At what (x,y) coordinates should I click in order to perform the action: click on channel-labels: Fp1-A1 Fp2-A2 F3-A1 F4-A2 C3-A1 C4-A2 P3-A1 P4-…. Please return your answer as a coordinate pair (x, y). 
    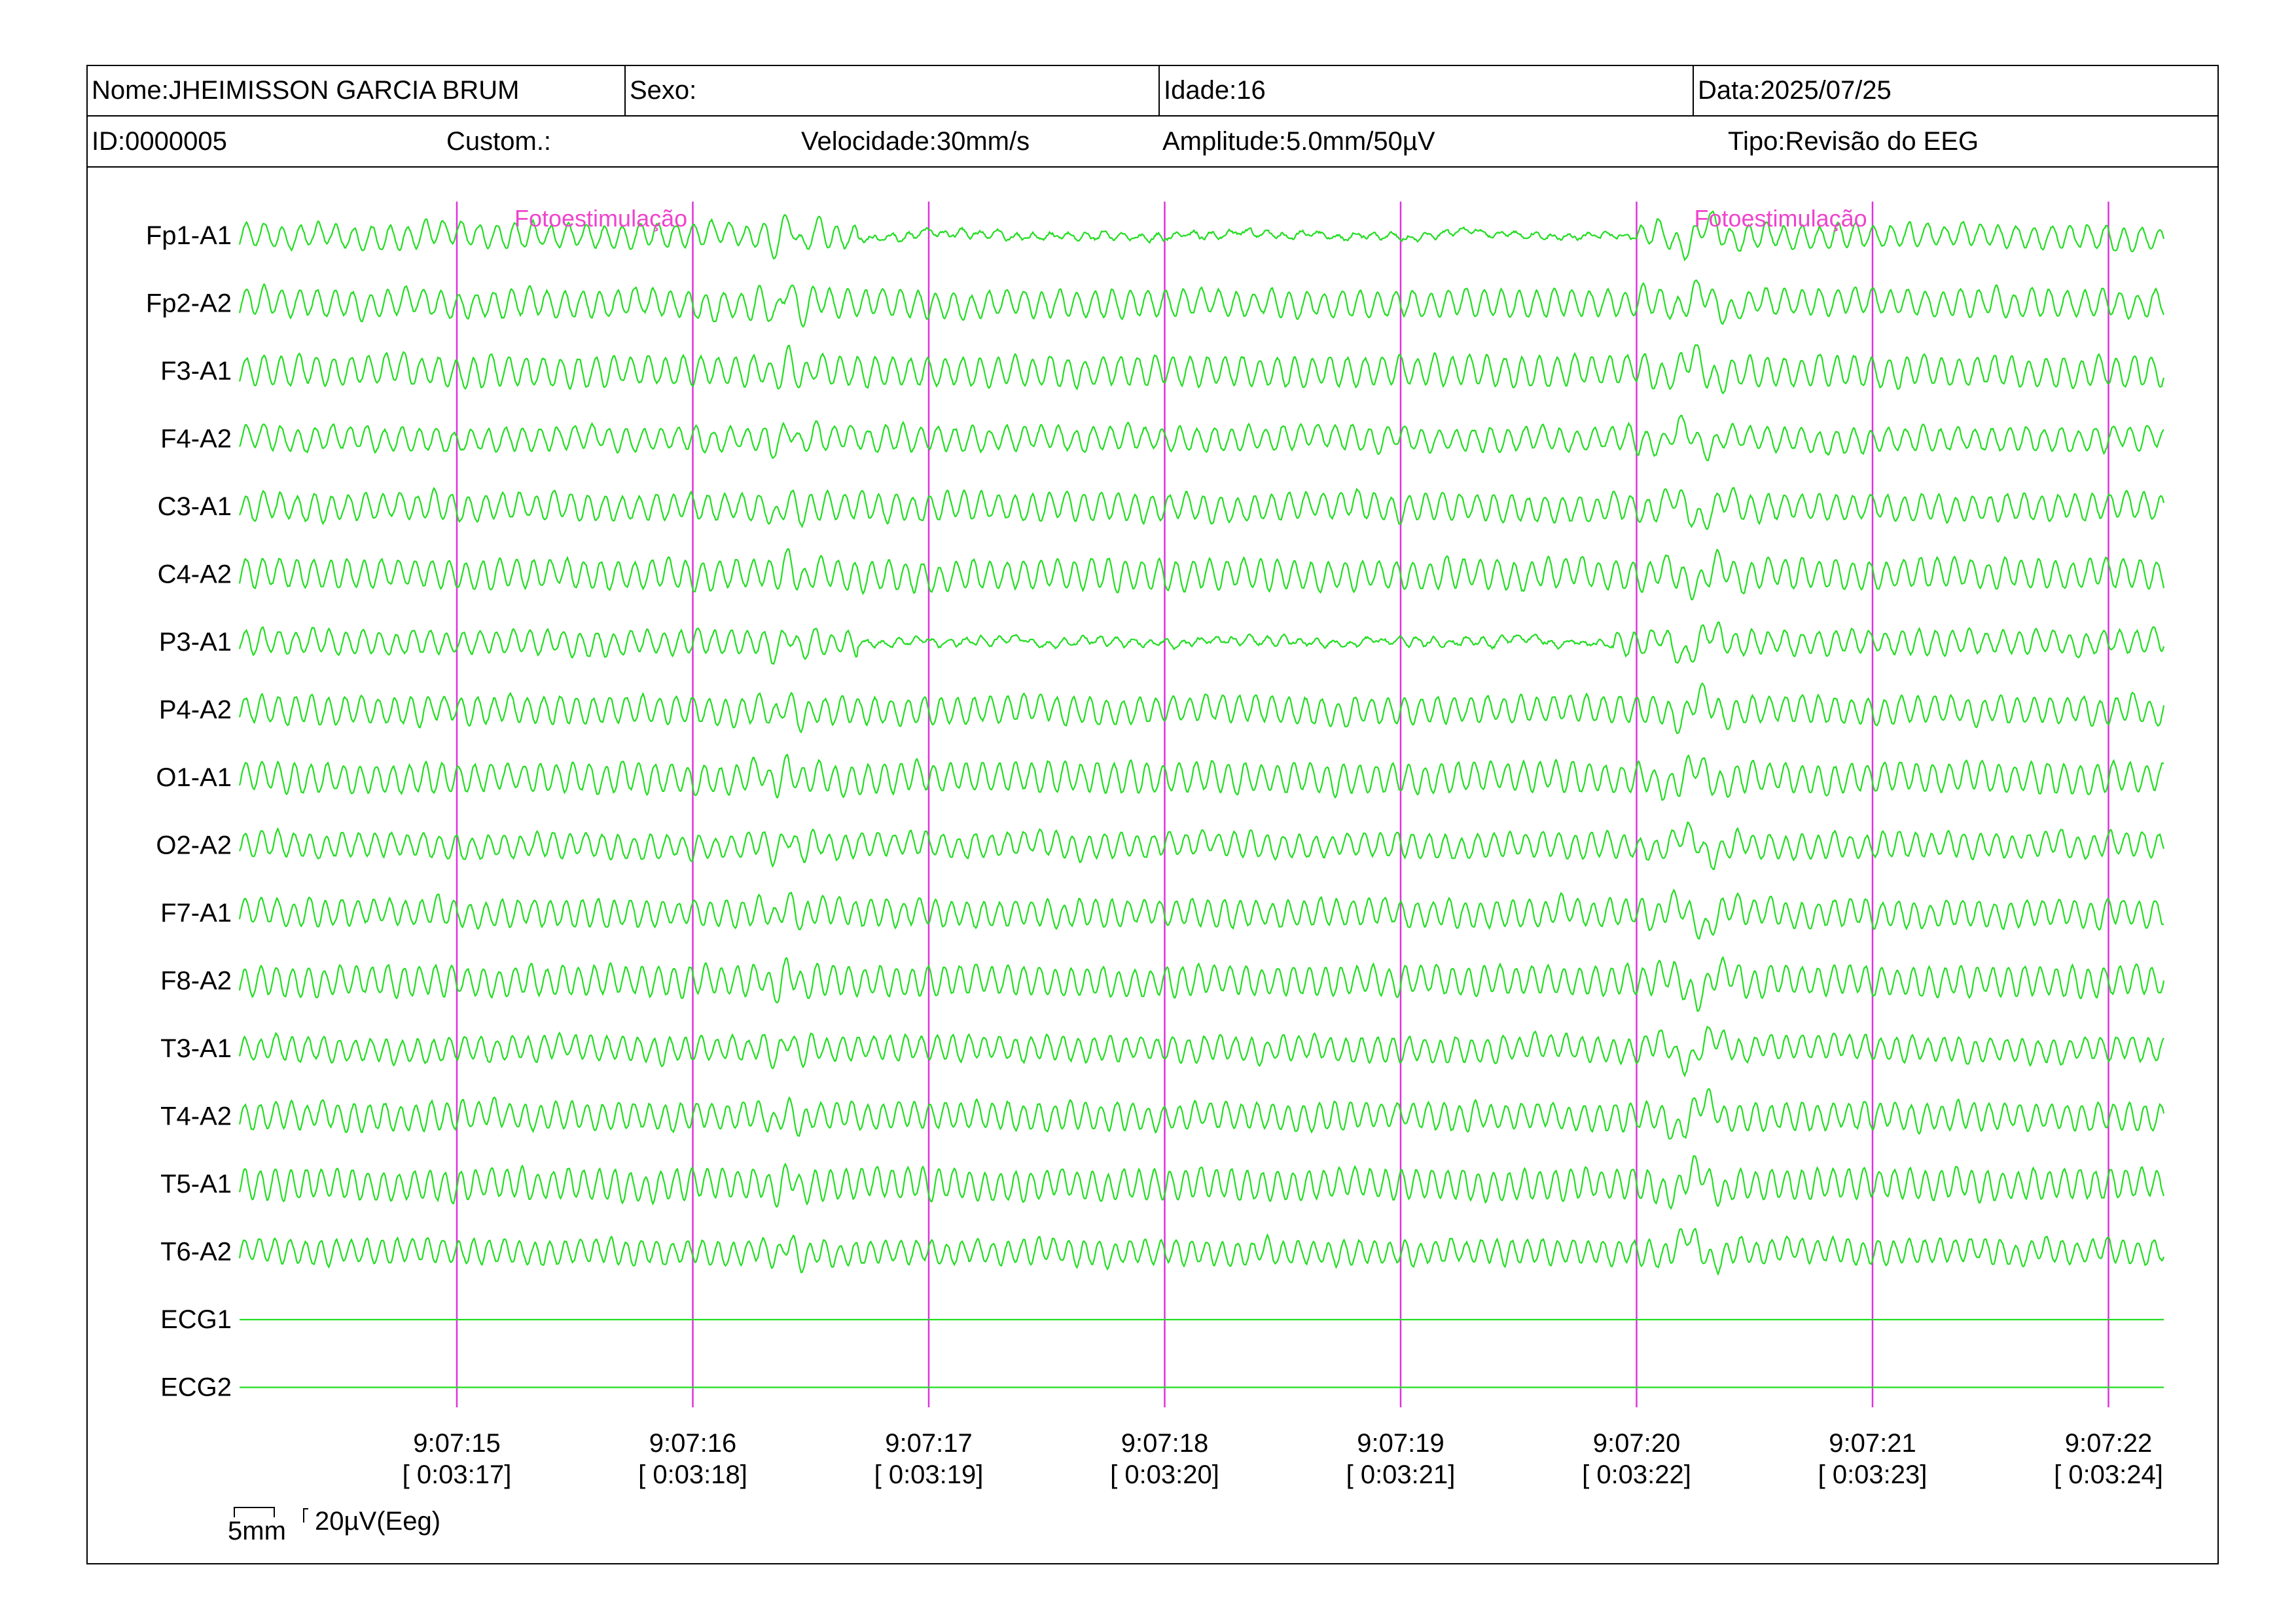
    Looking at the image, I should click on (189, 811).